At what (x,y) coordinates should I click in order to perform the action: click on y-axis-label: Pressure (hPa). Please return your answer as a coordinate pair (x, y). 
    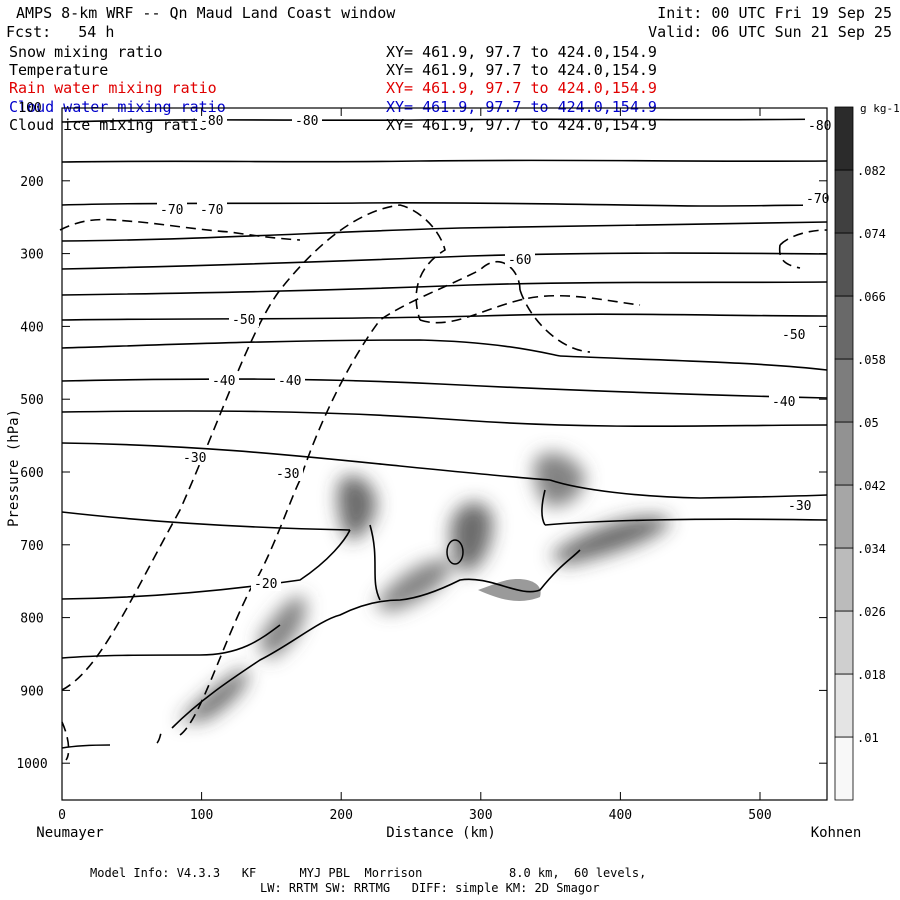
    Looking at the image, I should click on (14, 468).